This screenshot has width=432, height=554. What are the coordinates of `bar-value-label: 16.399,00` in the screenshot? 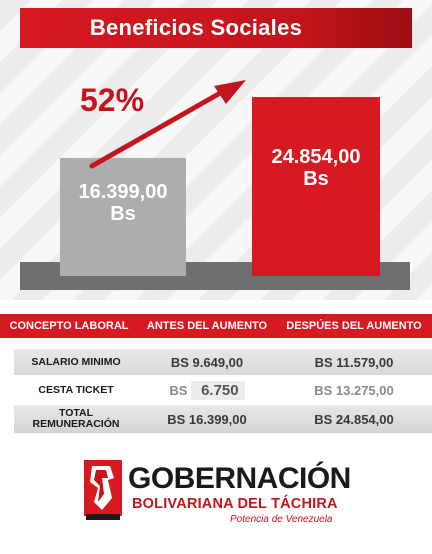 It's located at (123, 192).